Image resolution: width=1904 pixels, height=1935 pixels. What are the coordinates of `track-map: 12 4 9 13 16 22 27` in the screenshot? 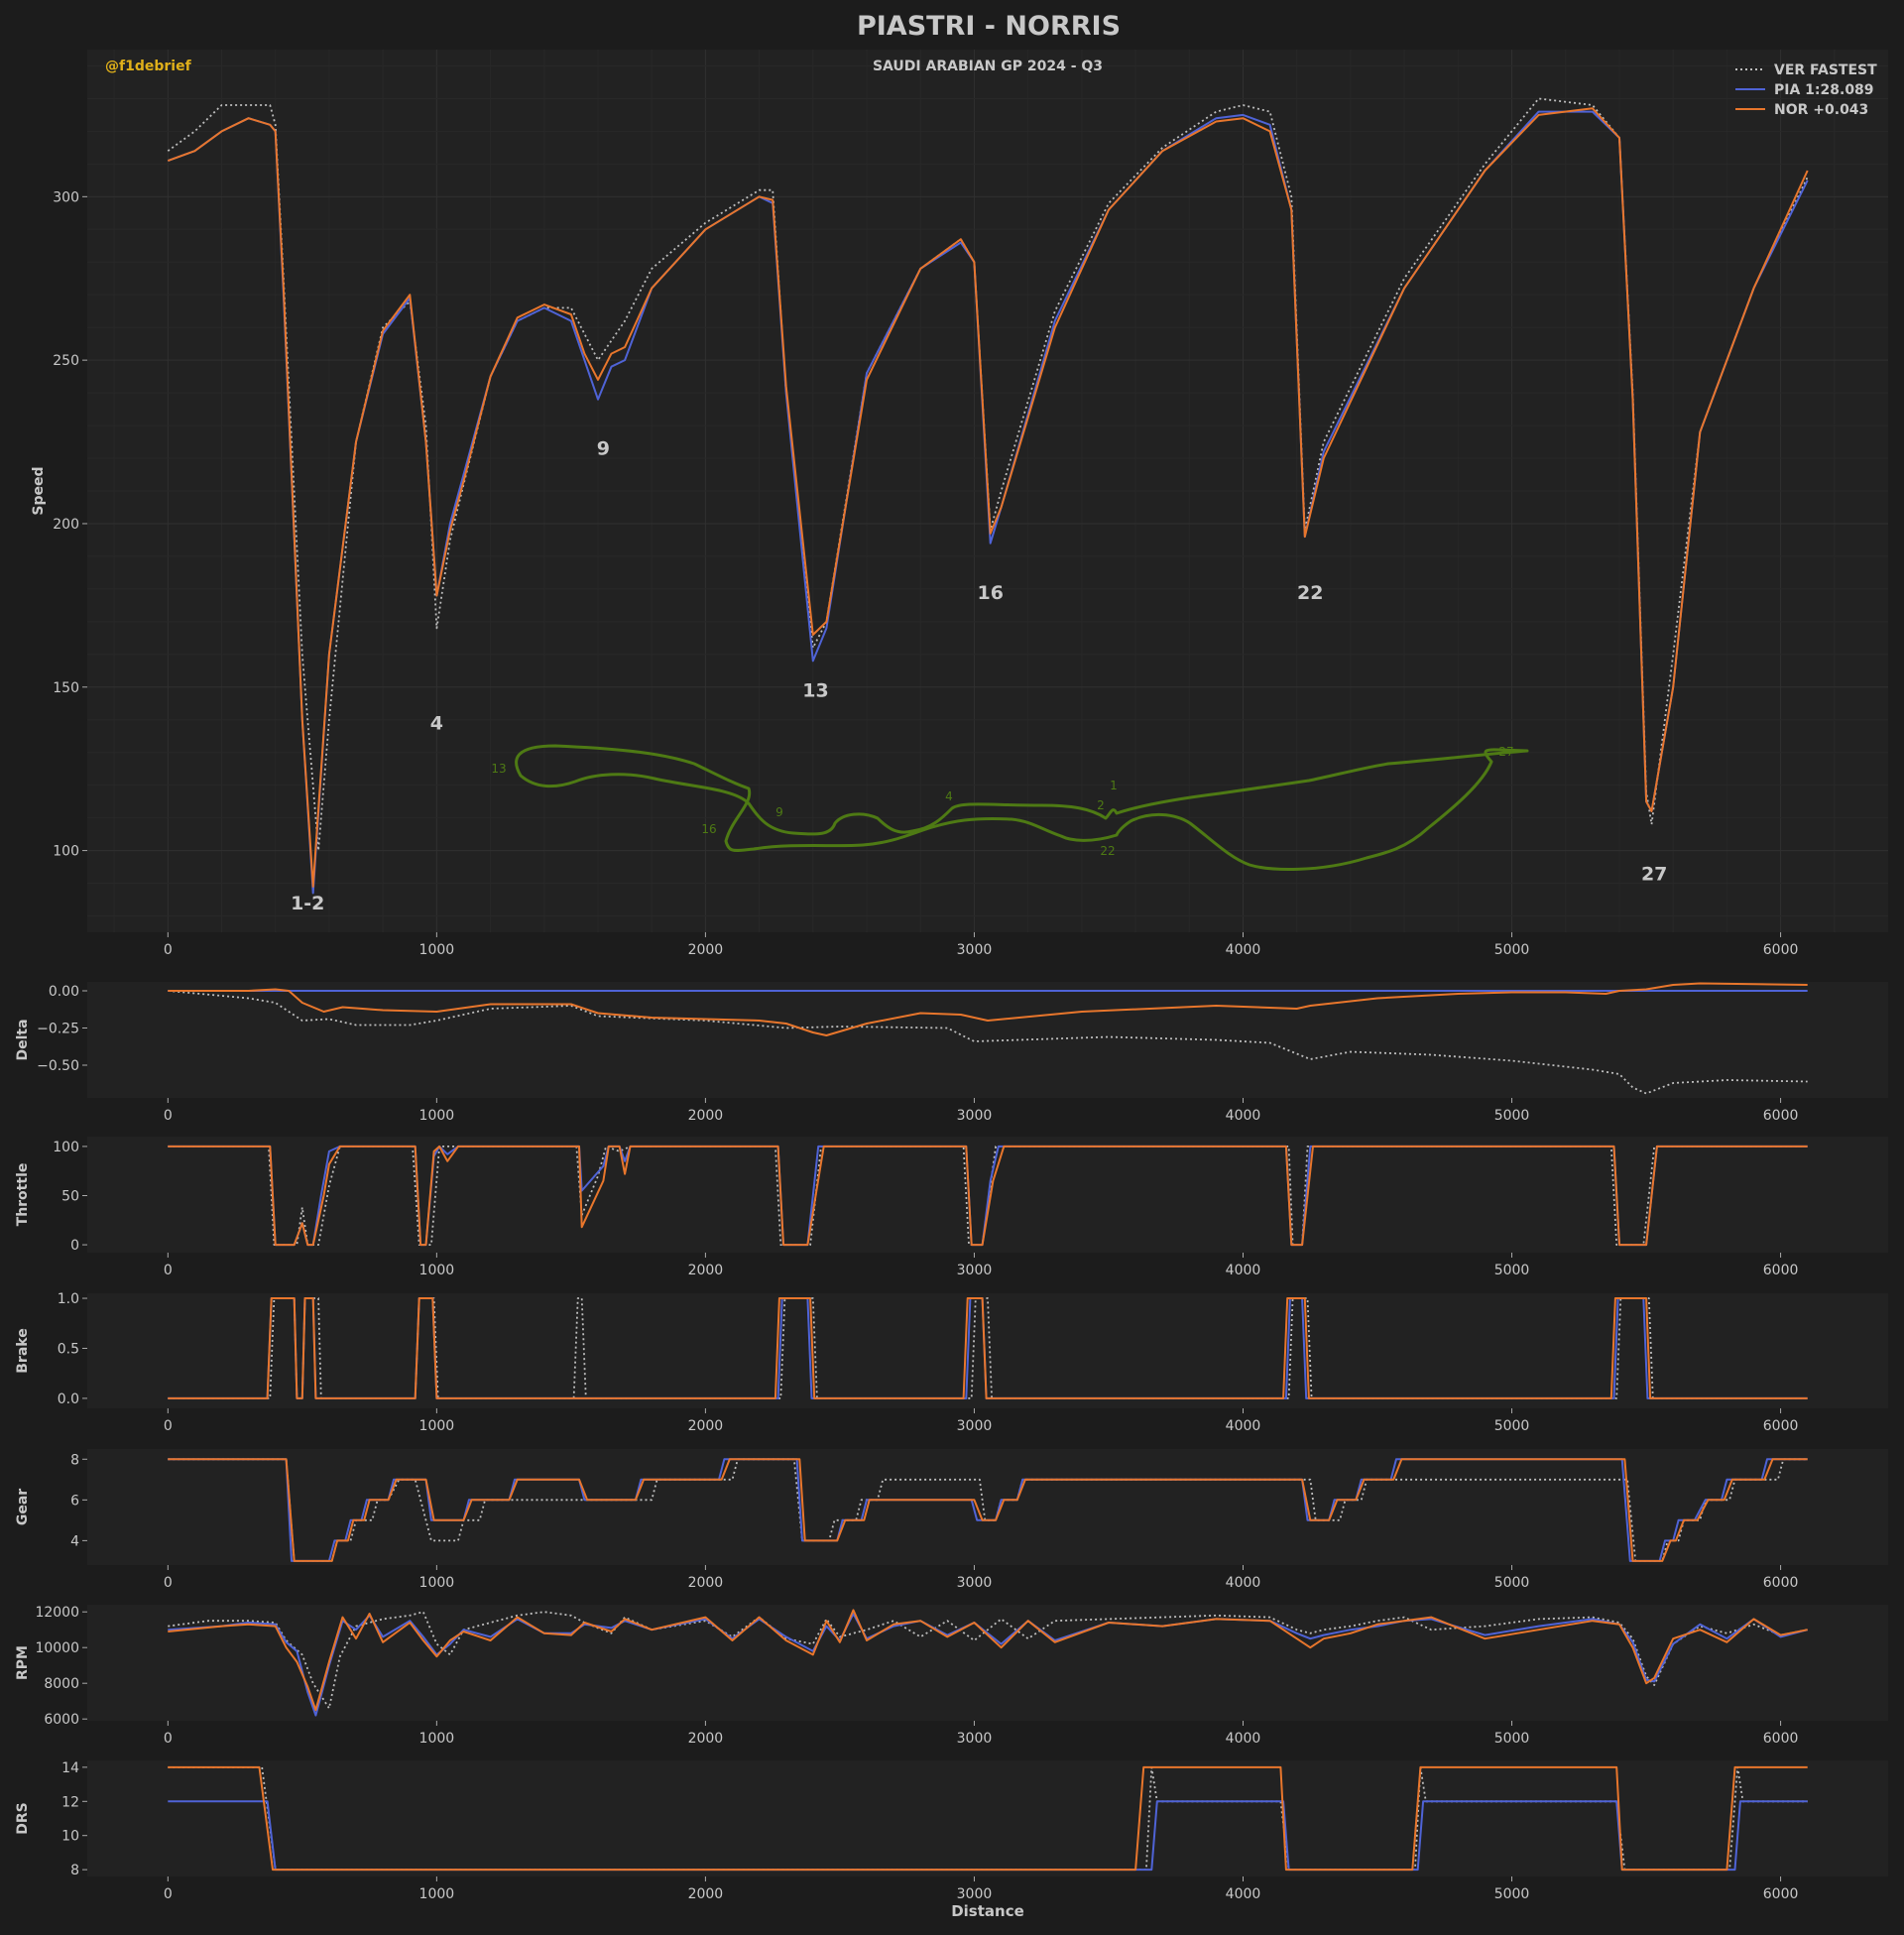 It's located at (1010, 808).